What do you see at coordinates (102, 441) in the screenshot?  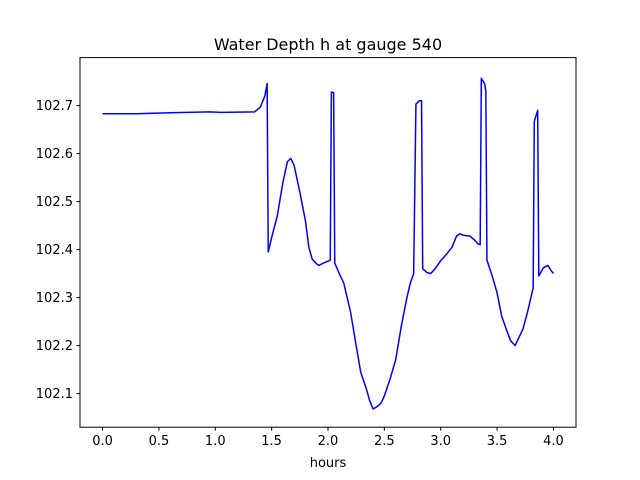 I see `x-tick-label: 0.0` at bounding box center [102, 441].